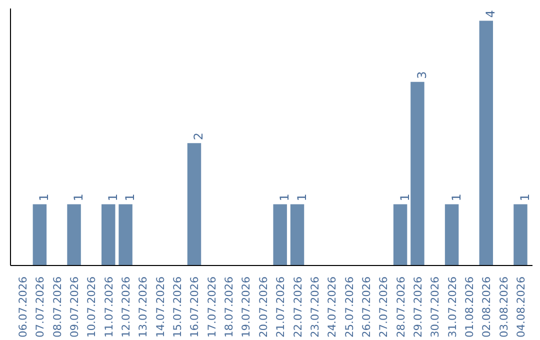 This screenshot has width=540, height=340. Describe the element at coordinates (349, 307) in the screenshot. I see `x-tick-label: 25.07.2026` at that location.